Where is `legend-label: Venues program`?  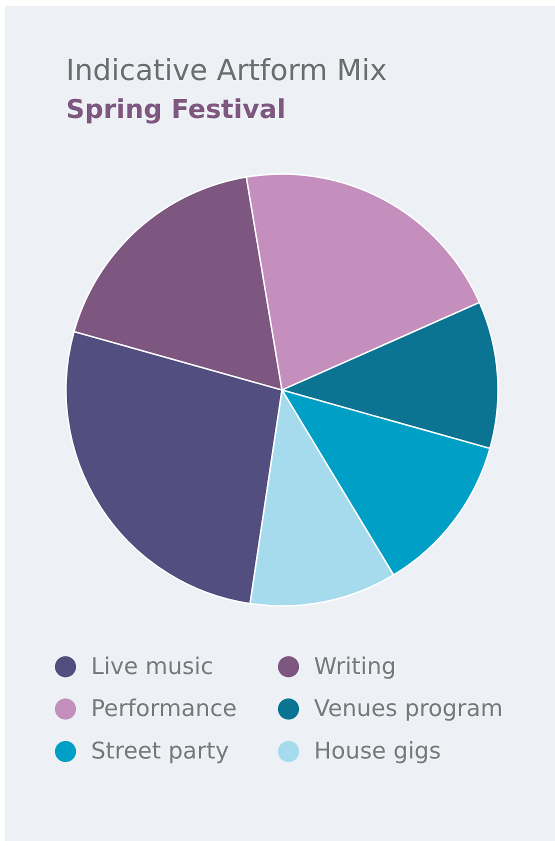
legend-label: Venues program is located at coordinates (408, 709).